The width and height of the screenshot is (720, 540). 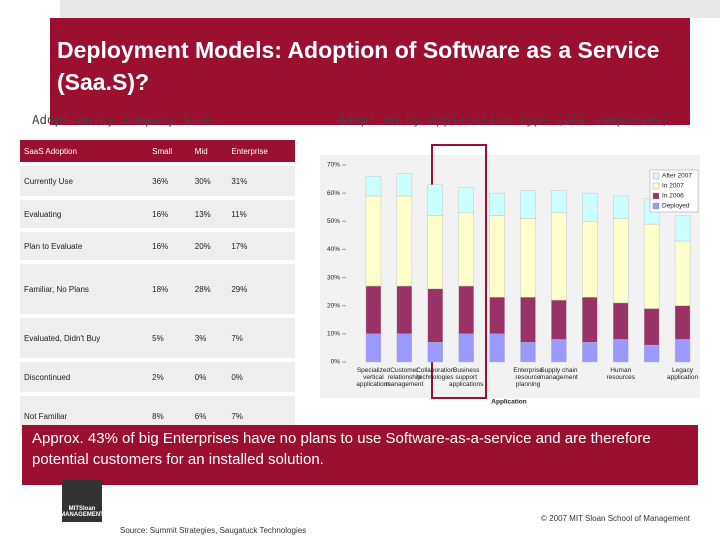 I want to click on table-row: Discontinued 2% 0% 0%, so click(x=157, y=378).